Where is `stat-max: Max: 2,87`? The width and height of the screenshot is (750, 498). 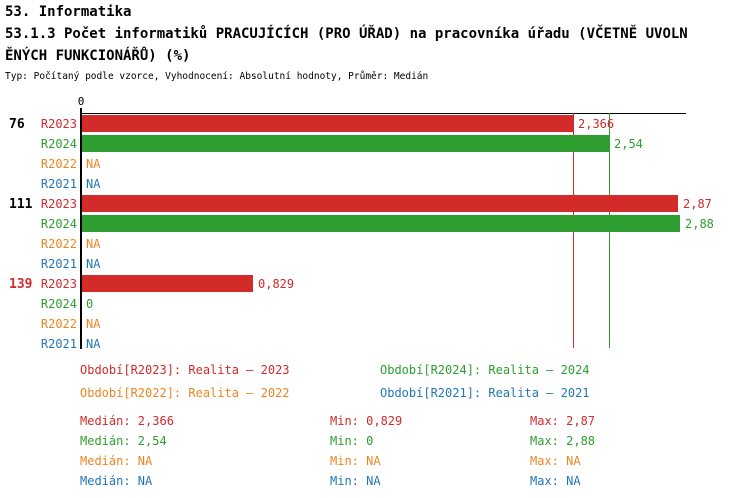 stat-max: Max: 2,87 is located at coordinates (563, 421).